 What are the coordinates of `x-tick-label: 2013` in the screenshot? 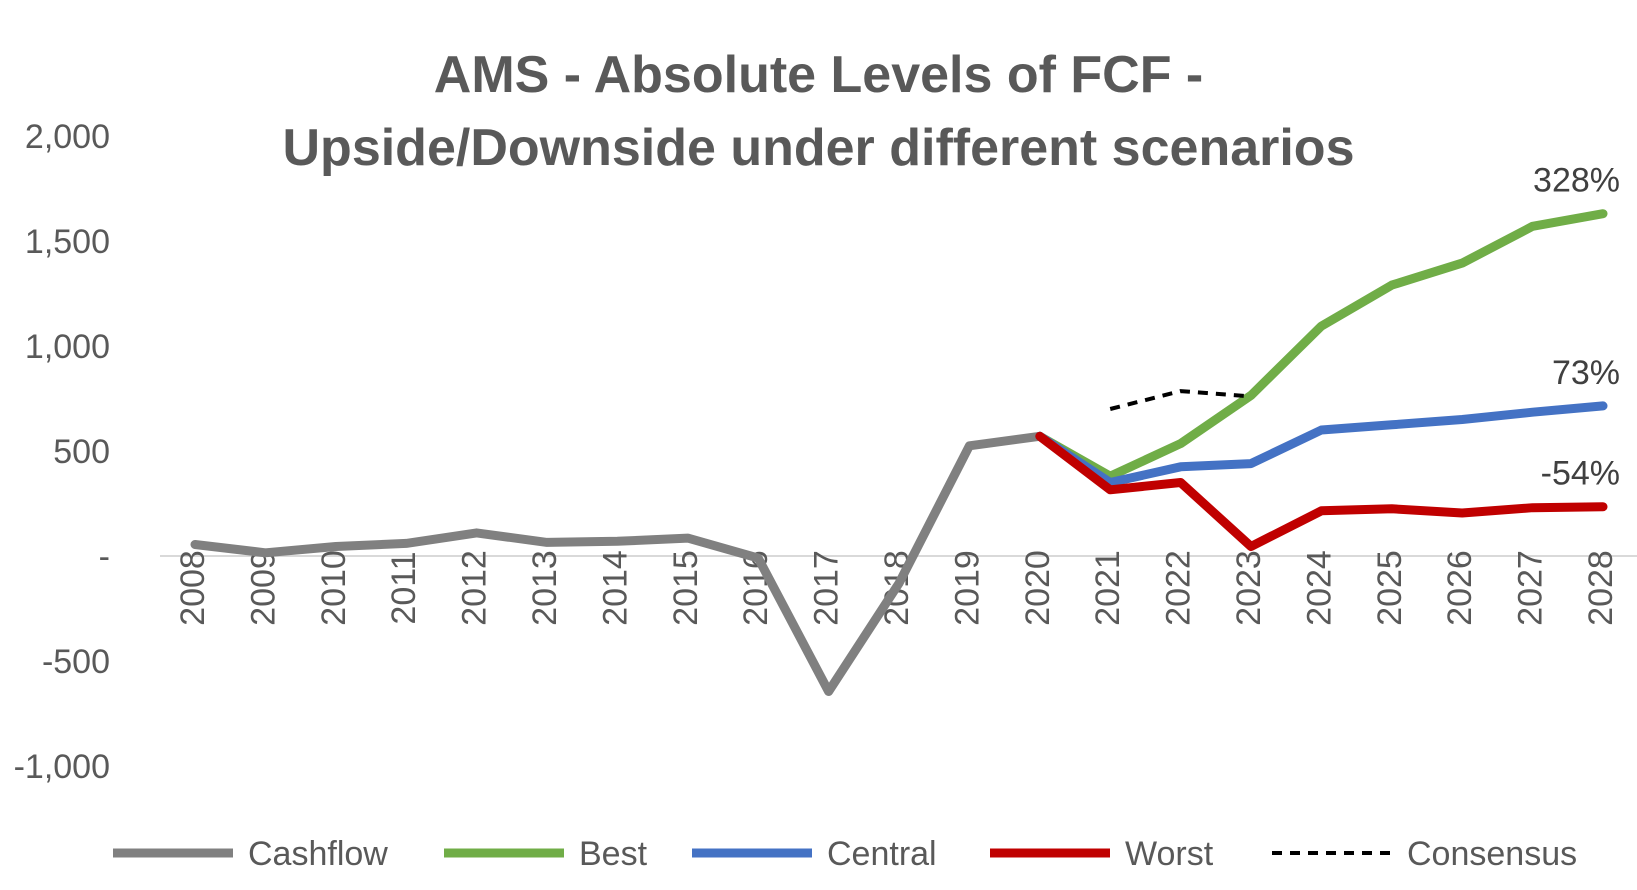 It's located at (545, 588).